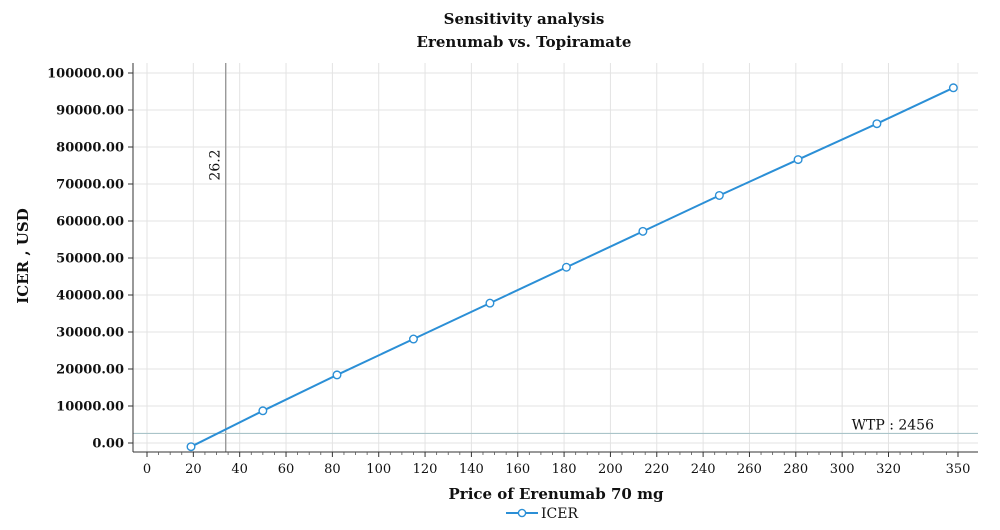  I want to click on x-tick-label: 60, so click(286, 469).